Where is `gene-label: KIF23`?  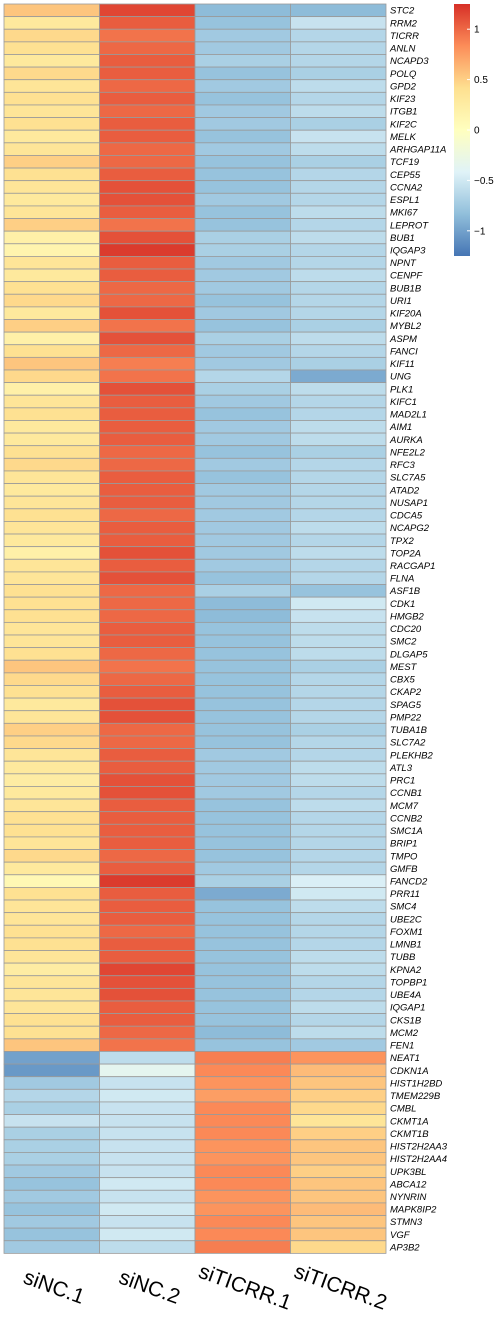 gene-label: KIF23 is located at coordinates (403, 99).